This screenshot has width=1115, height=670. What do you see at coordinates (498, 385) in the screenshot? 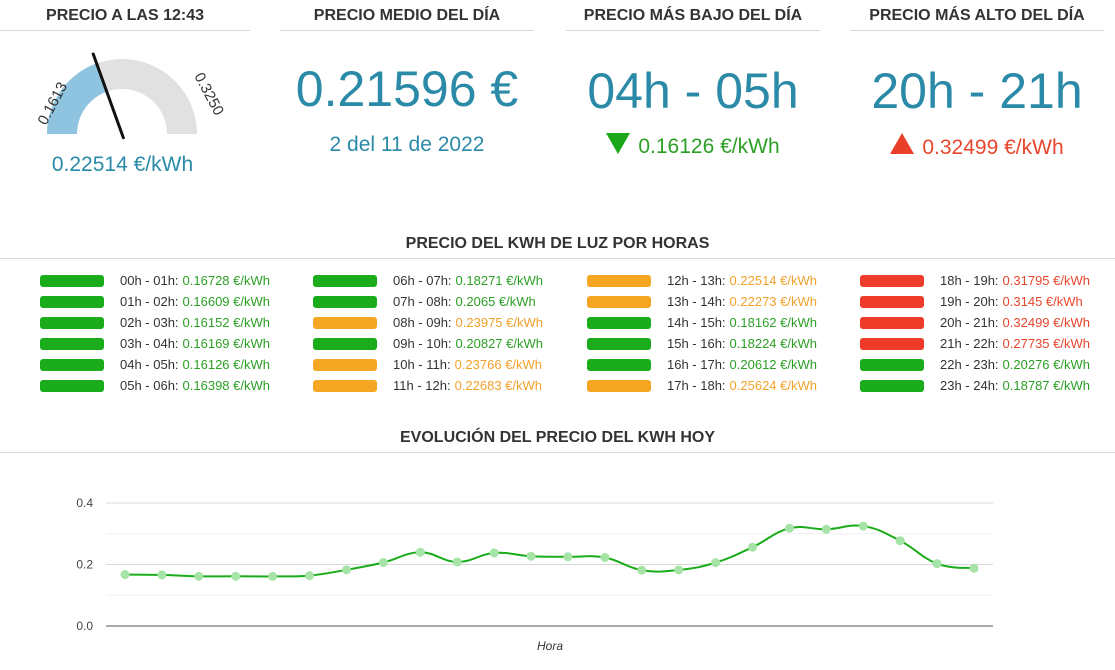
I see `hour-price-value: 0.22683 €/kWh` at bounding box center [498, 385].